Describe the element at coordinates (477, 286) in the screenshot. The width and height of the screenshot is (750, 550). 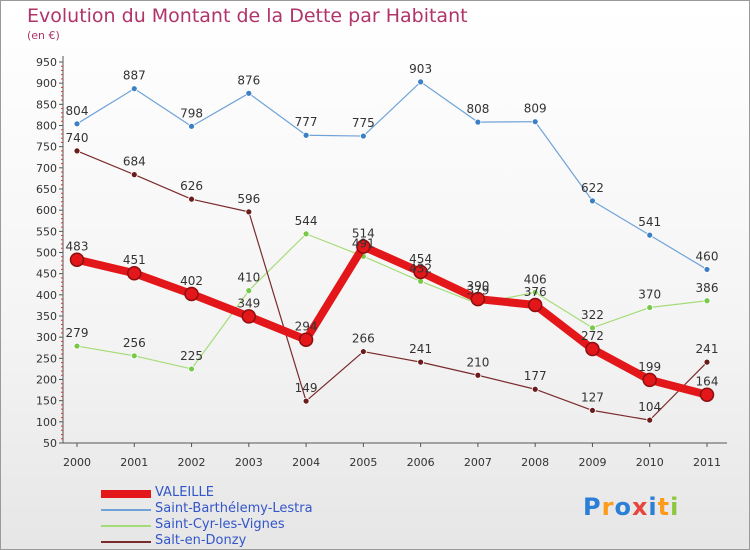
I see `data-label: 390` at that location.